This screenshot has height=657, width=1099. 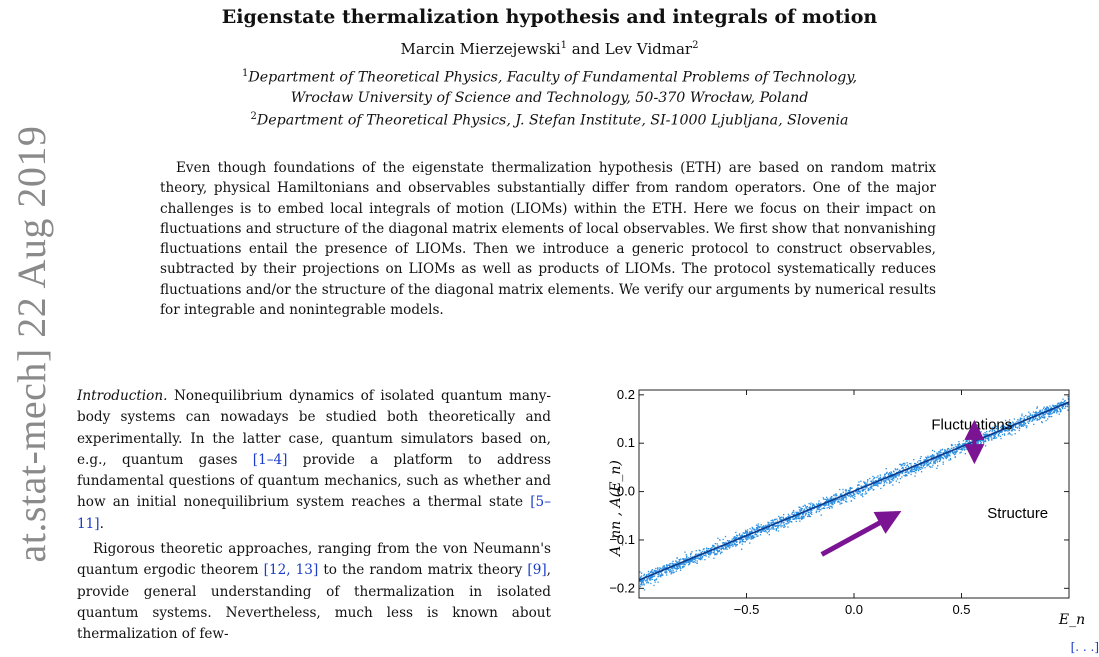 I want to click on x-tick-label: 0.5, so click(x=961, y=609).